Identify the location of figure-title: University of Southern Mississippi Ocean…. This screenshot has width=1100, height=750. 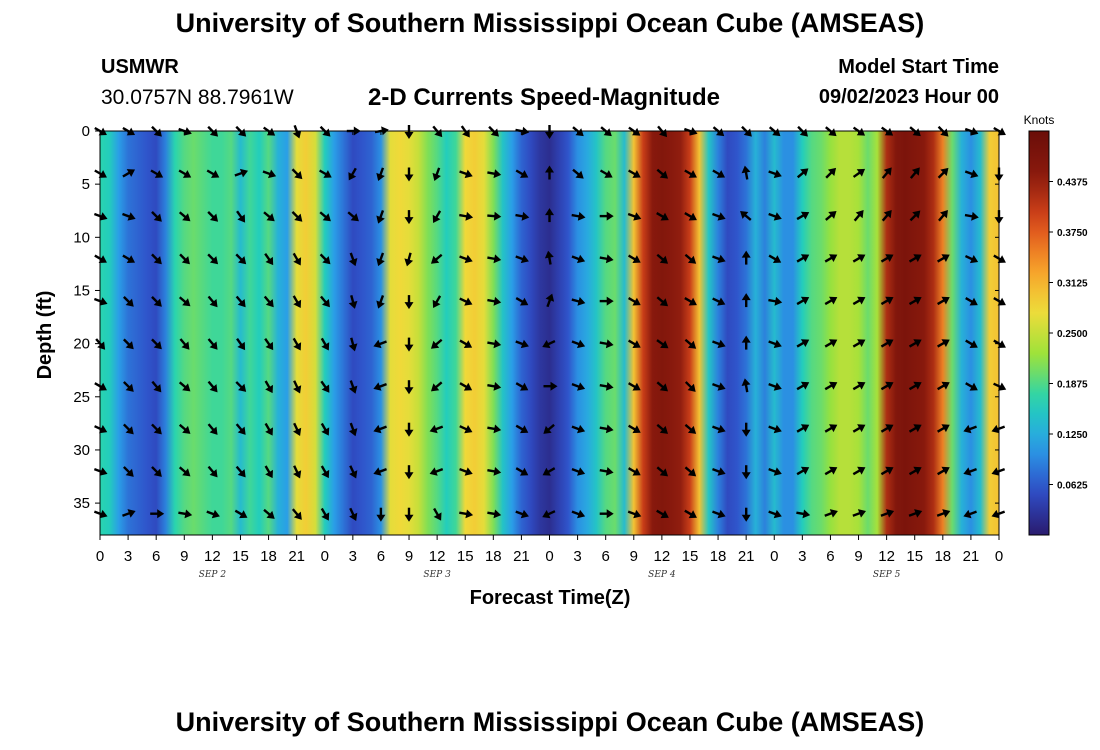
(550, 23).